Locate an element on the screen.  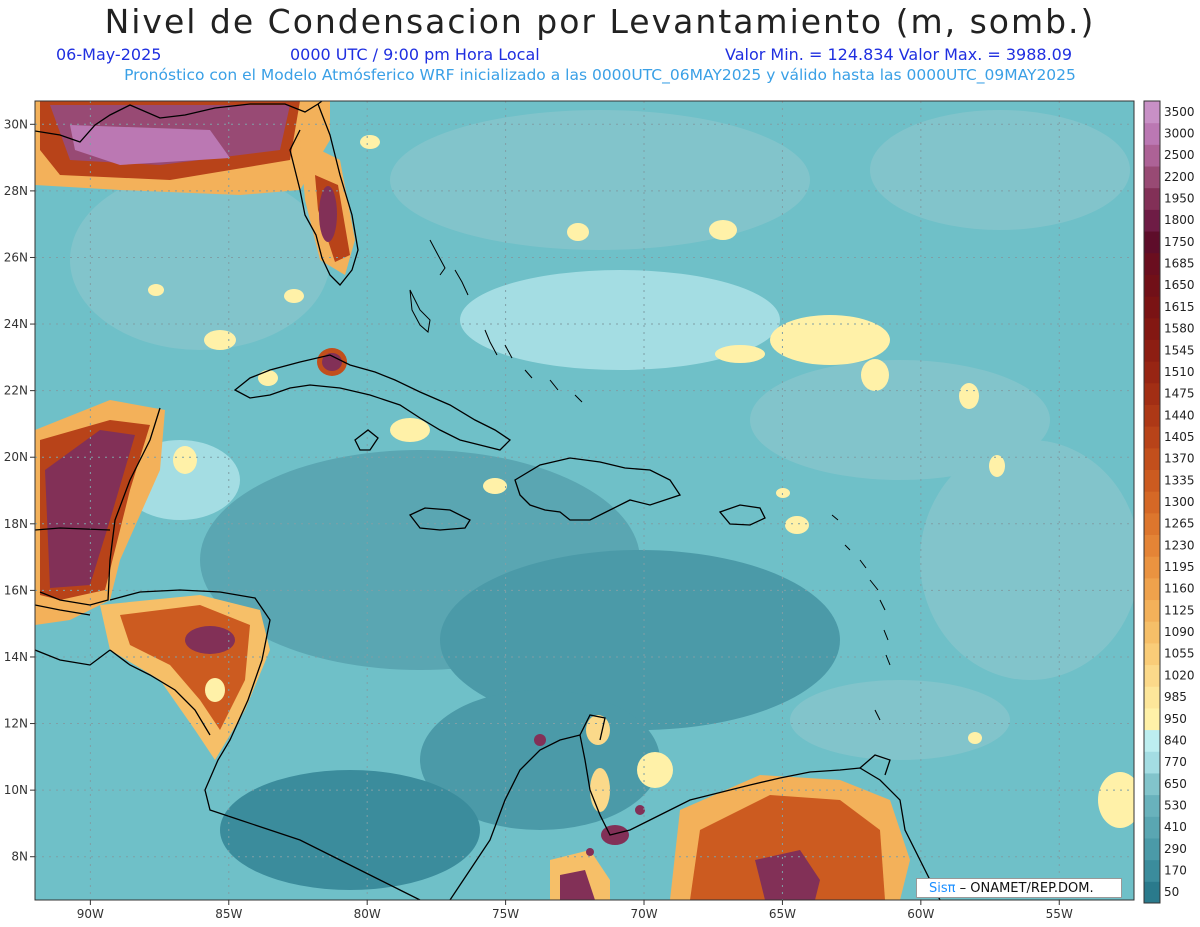
colorbar-label: 840 is located at coordinates (1175, 740).